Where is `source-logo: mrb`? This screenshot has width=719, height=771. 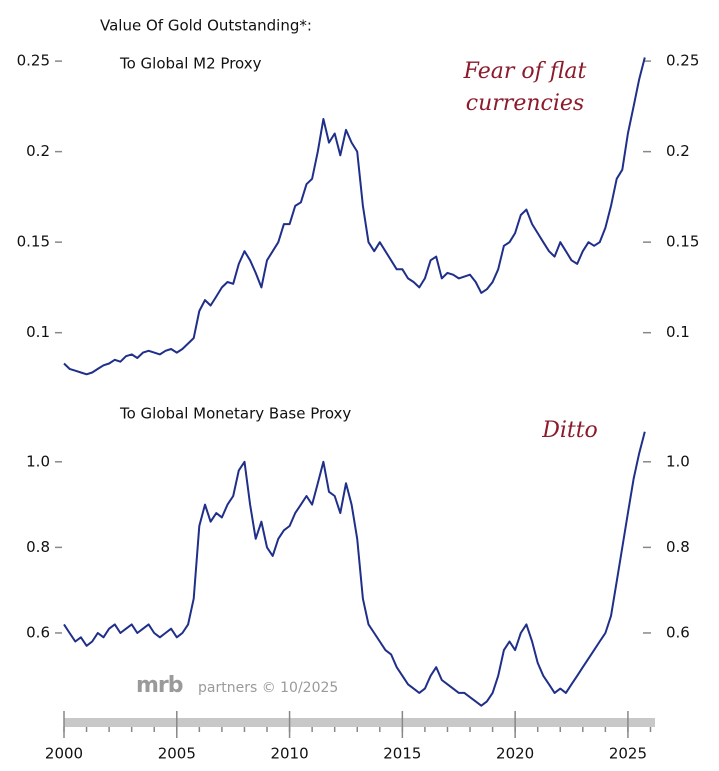 source-logo: mrb is located at coordinates (159, 685).